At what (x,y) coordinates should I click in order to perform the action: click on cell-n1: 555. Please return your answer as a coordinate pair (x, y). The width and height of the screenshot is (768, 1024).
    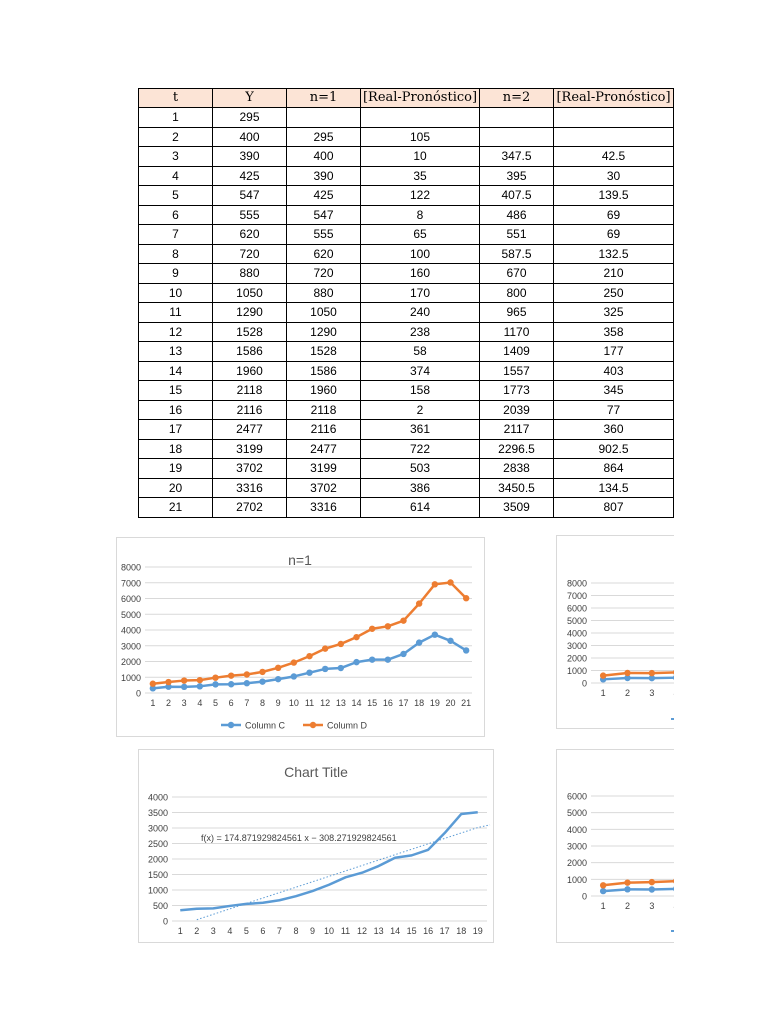
    Looking at the image, I should click on (323, 234).